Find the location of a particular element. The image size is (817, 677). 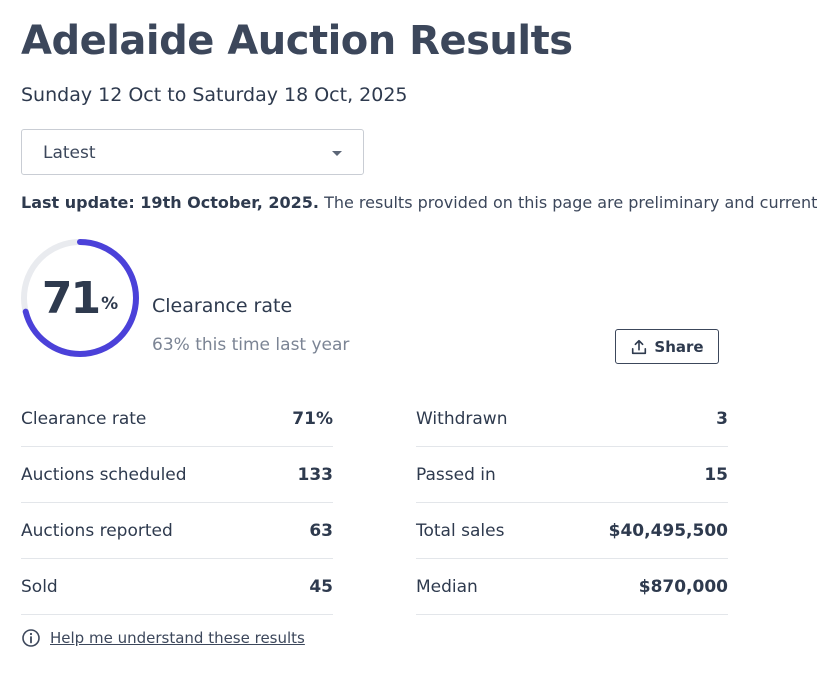

clearance-rate-label: Clearance rate is located at coordinates (222, 306).